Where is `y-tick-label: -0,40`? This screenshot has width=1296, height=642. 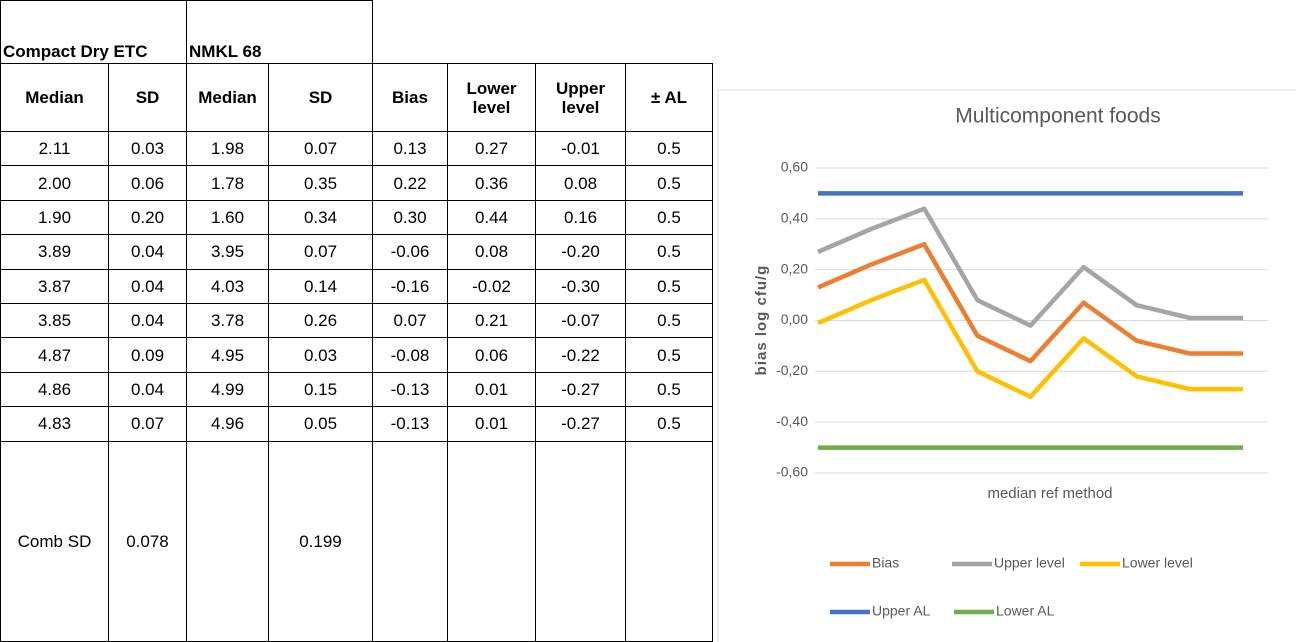 y-tick-label: -0,40 is located at coordinates (792, 421).